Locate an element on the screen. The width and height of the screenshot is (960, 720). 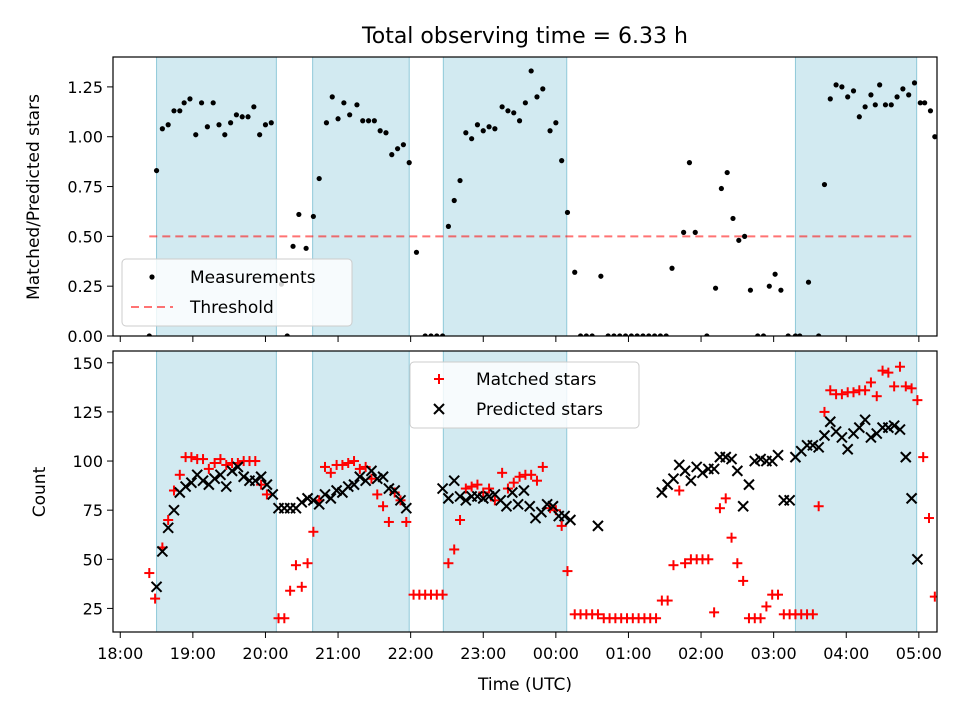
x-tick-label: 05:00 is located at coordinates (919, 653).